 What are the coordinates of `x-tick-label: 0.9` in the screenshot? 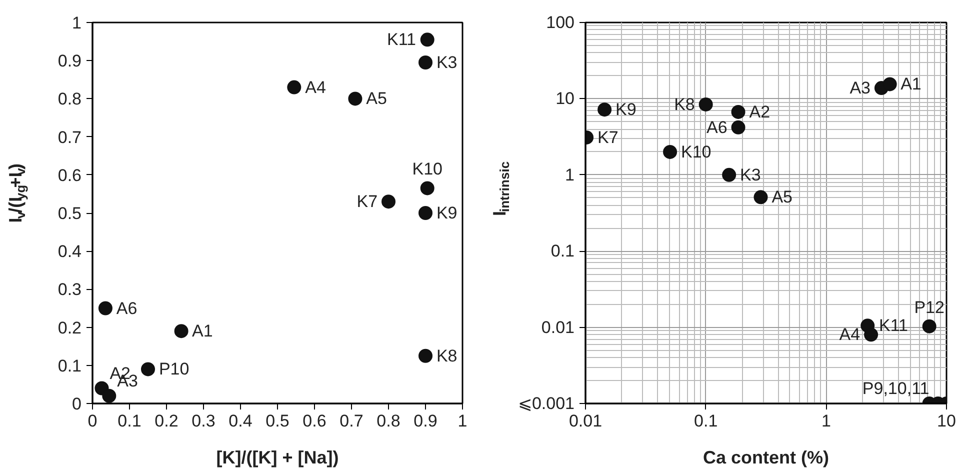 It's located at (426, 421).